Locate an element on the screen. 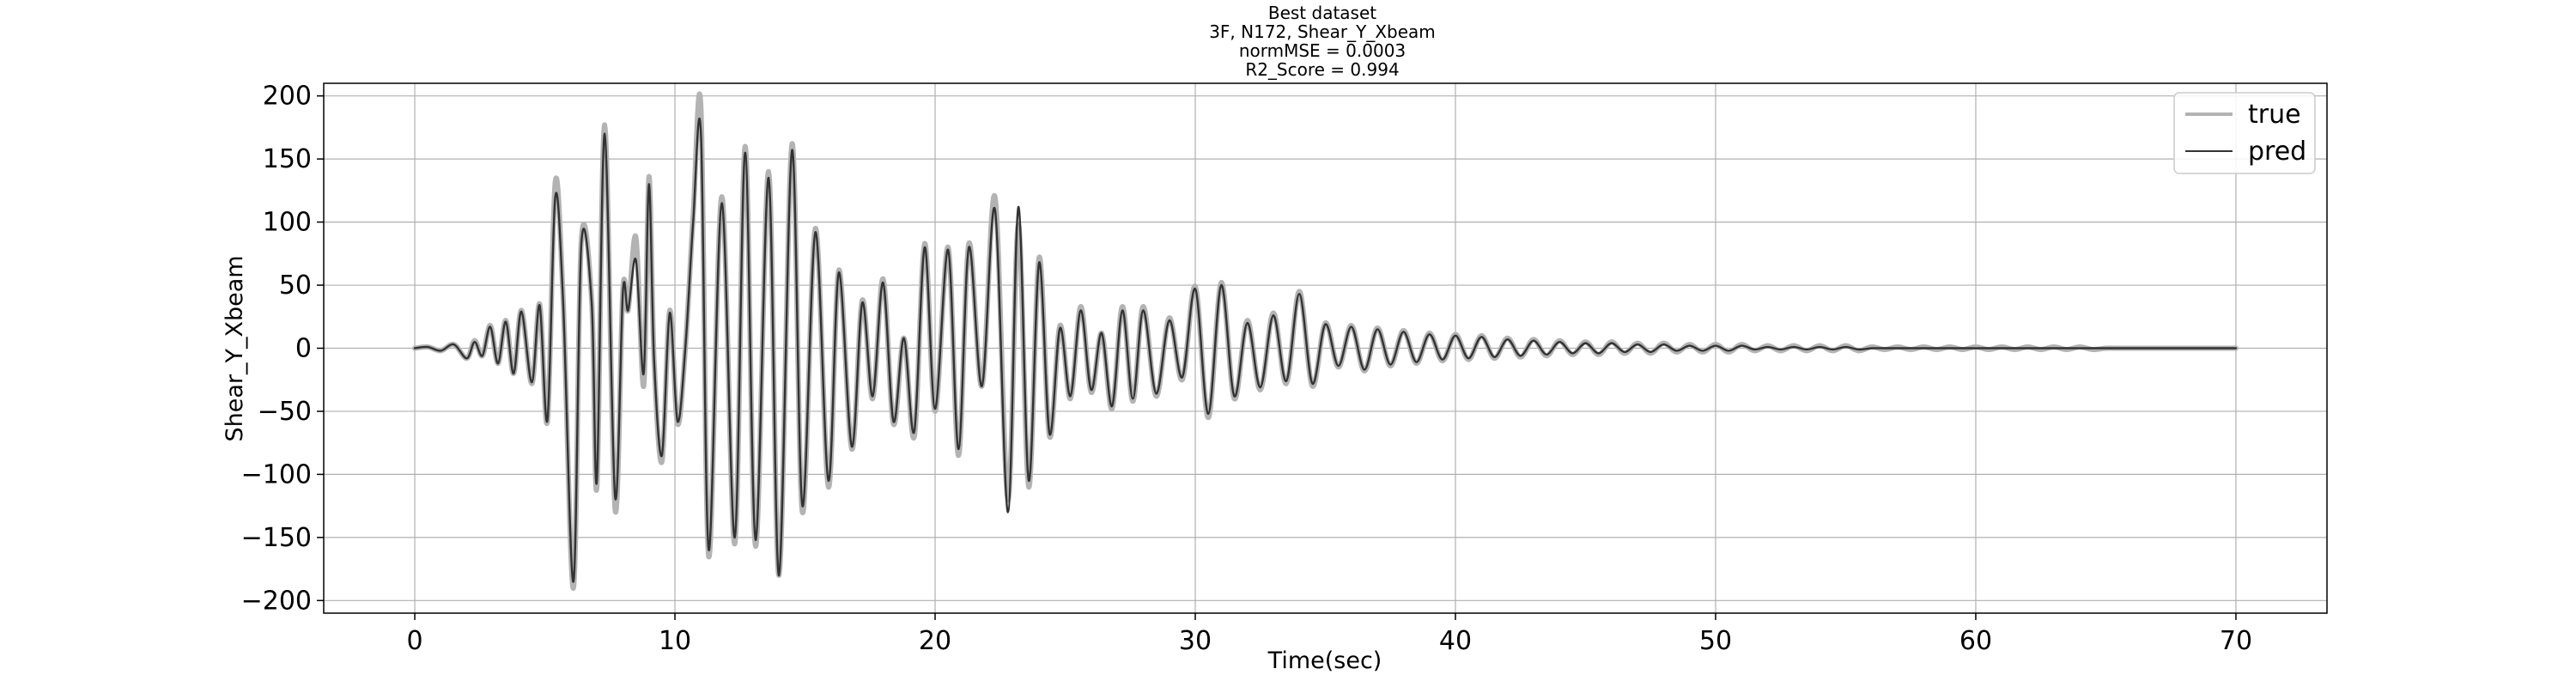  y-tick-label: 100 is located at coordinates (287, 223).